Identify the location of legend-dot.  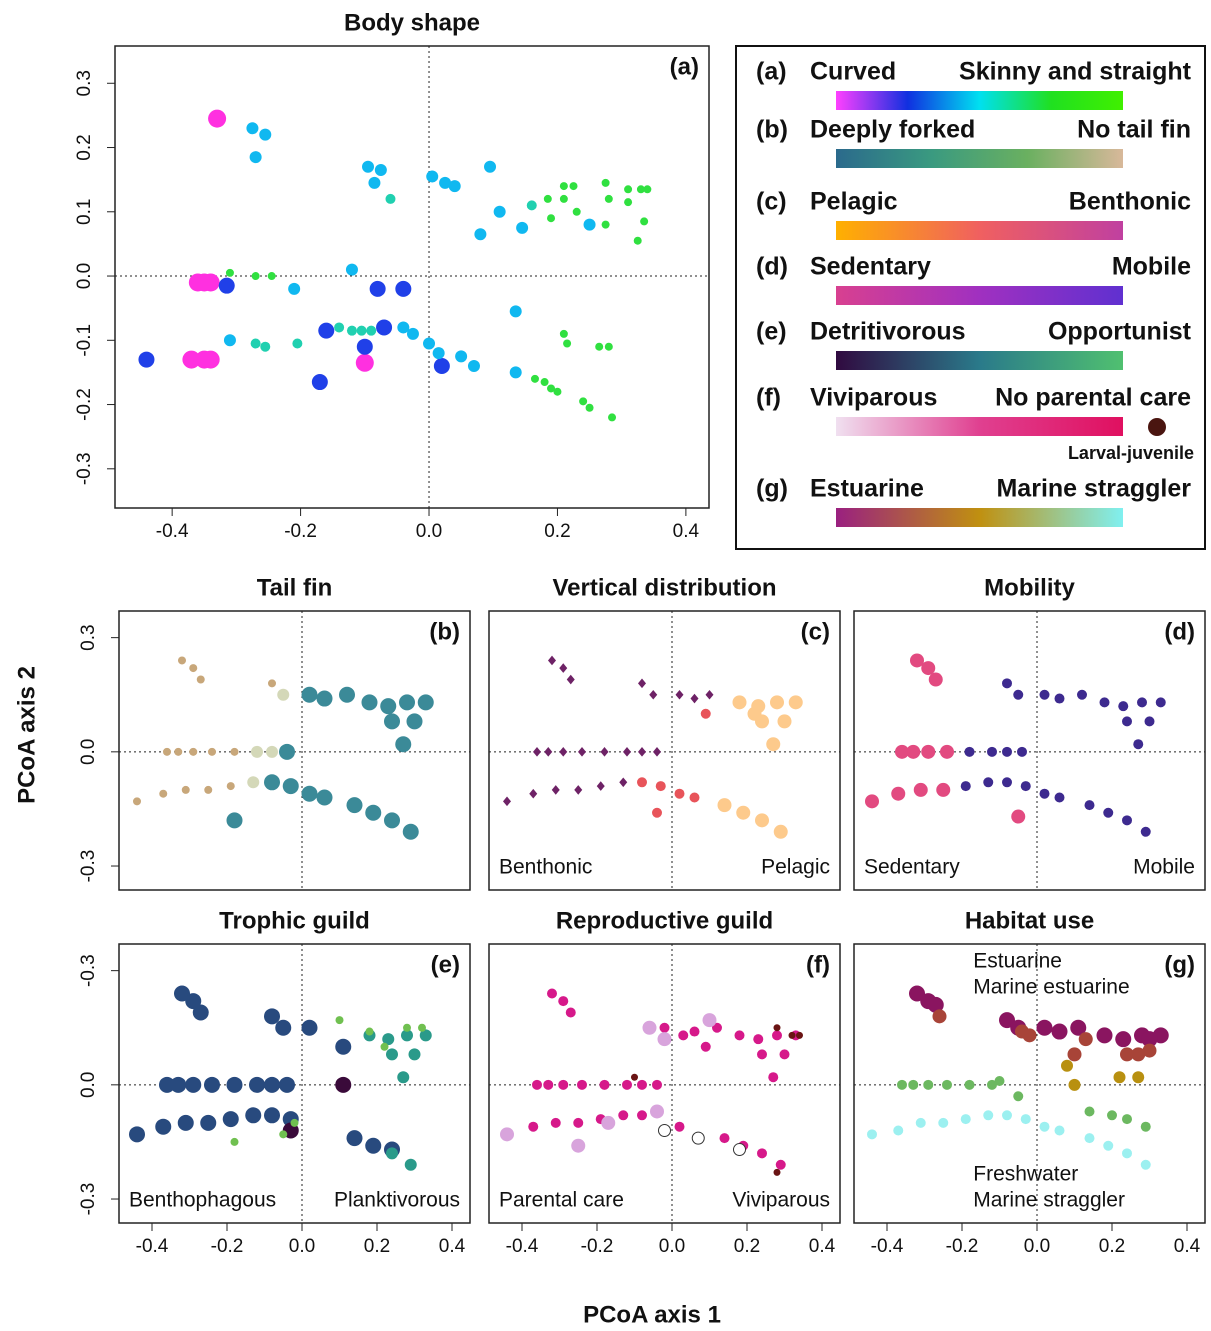
(1157, 427).